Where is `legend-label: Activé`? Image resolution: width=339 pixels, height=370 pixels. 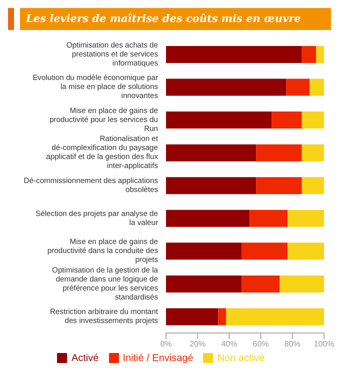 legend-label: Activé is located at coordinates (85, 358).